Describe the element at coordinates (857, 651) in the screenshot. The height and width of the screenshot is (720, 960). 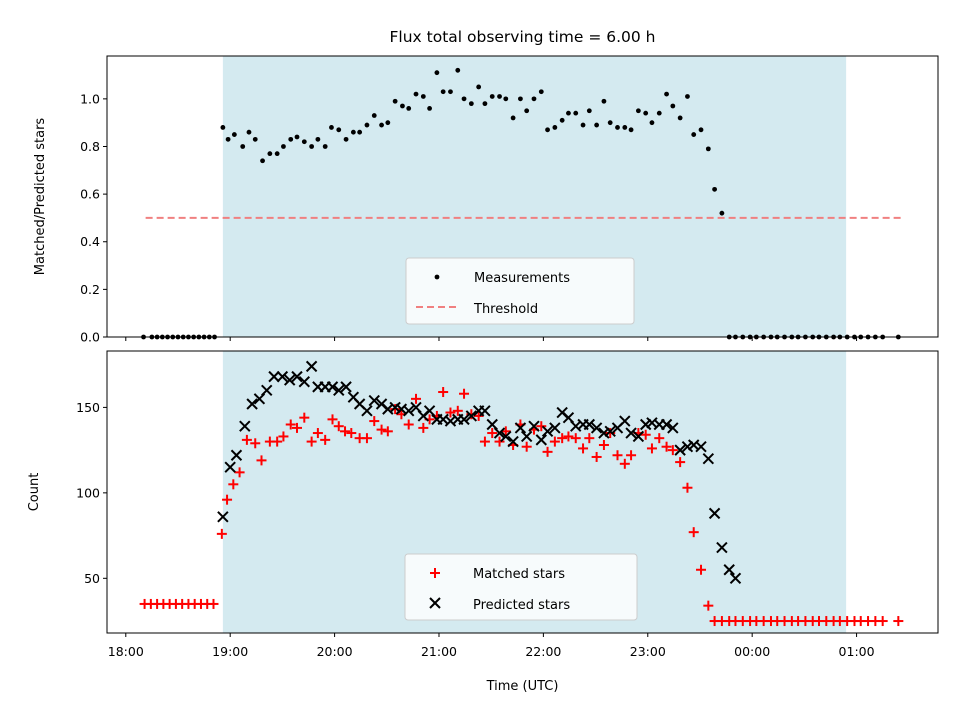
I see `x-tick-label: 01:00` at that location.